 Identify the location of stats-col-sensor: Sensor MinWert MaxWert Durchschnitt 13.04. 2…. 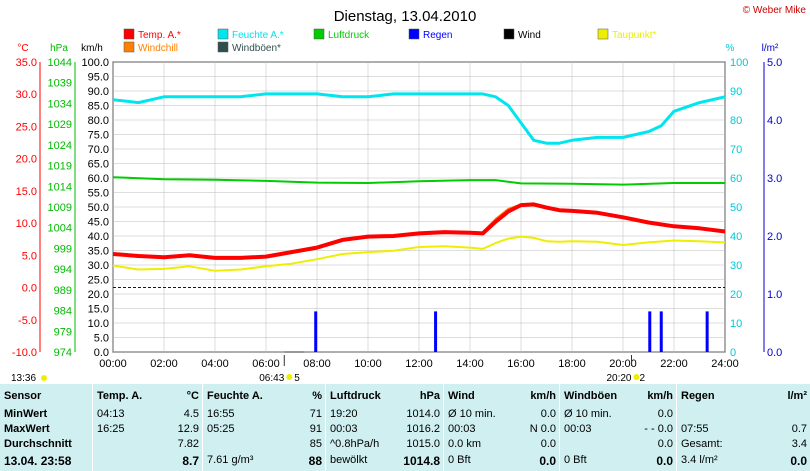
(46, 427).